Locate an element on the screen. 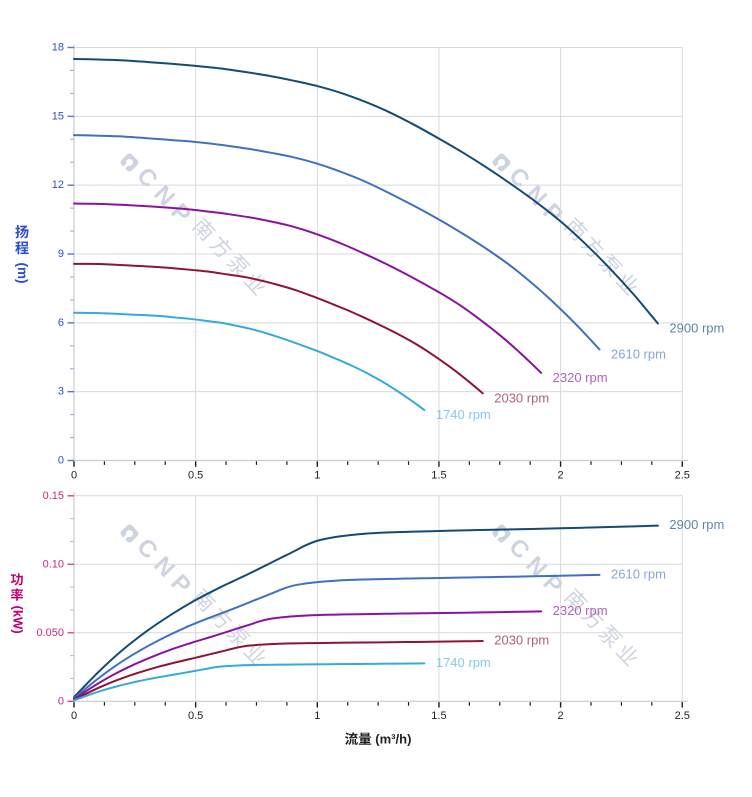 The width and height of the screenshot is (752, 797). y-tick-label: 0.15 is located at coordinates (53, 496).